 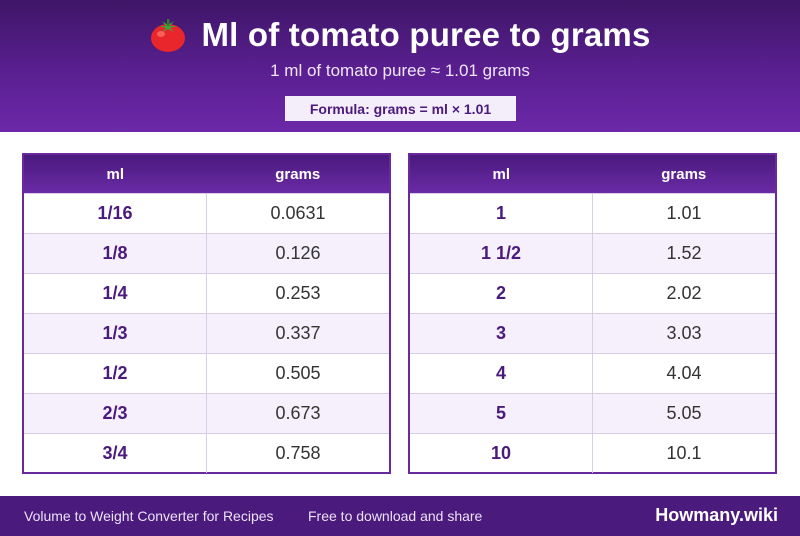 What do you see at coordinates (684, 333) in the screenshot?
I see `grams-cell: 3.03` at bounding box center [684, 333].